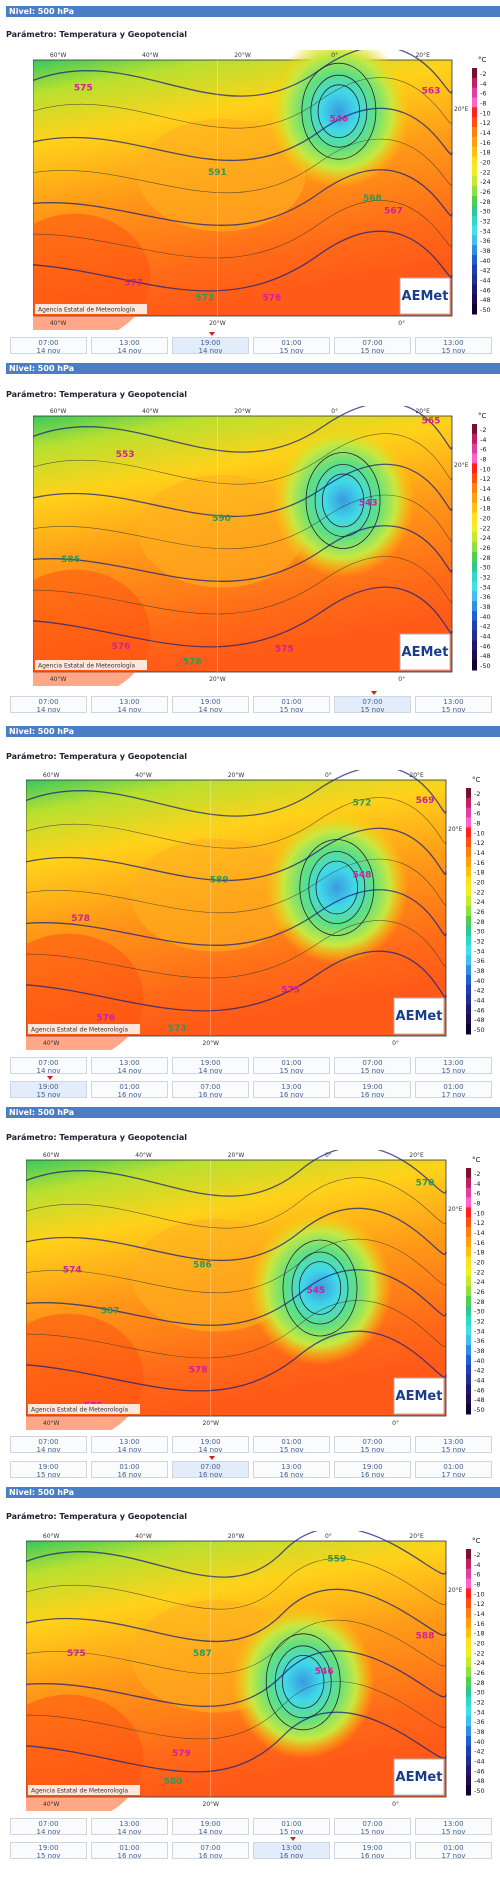 Image resolution: width=500 pixels, height=1877 pixels. I want to click on colorbar-label: -18, so click(485, 153).